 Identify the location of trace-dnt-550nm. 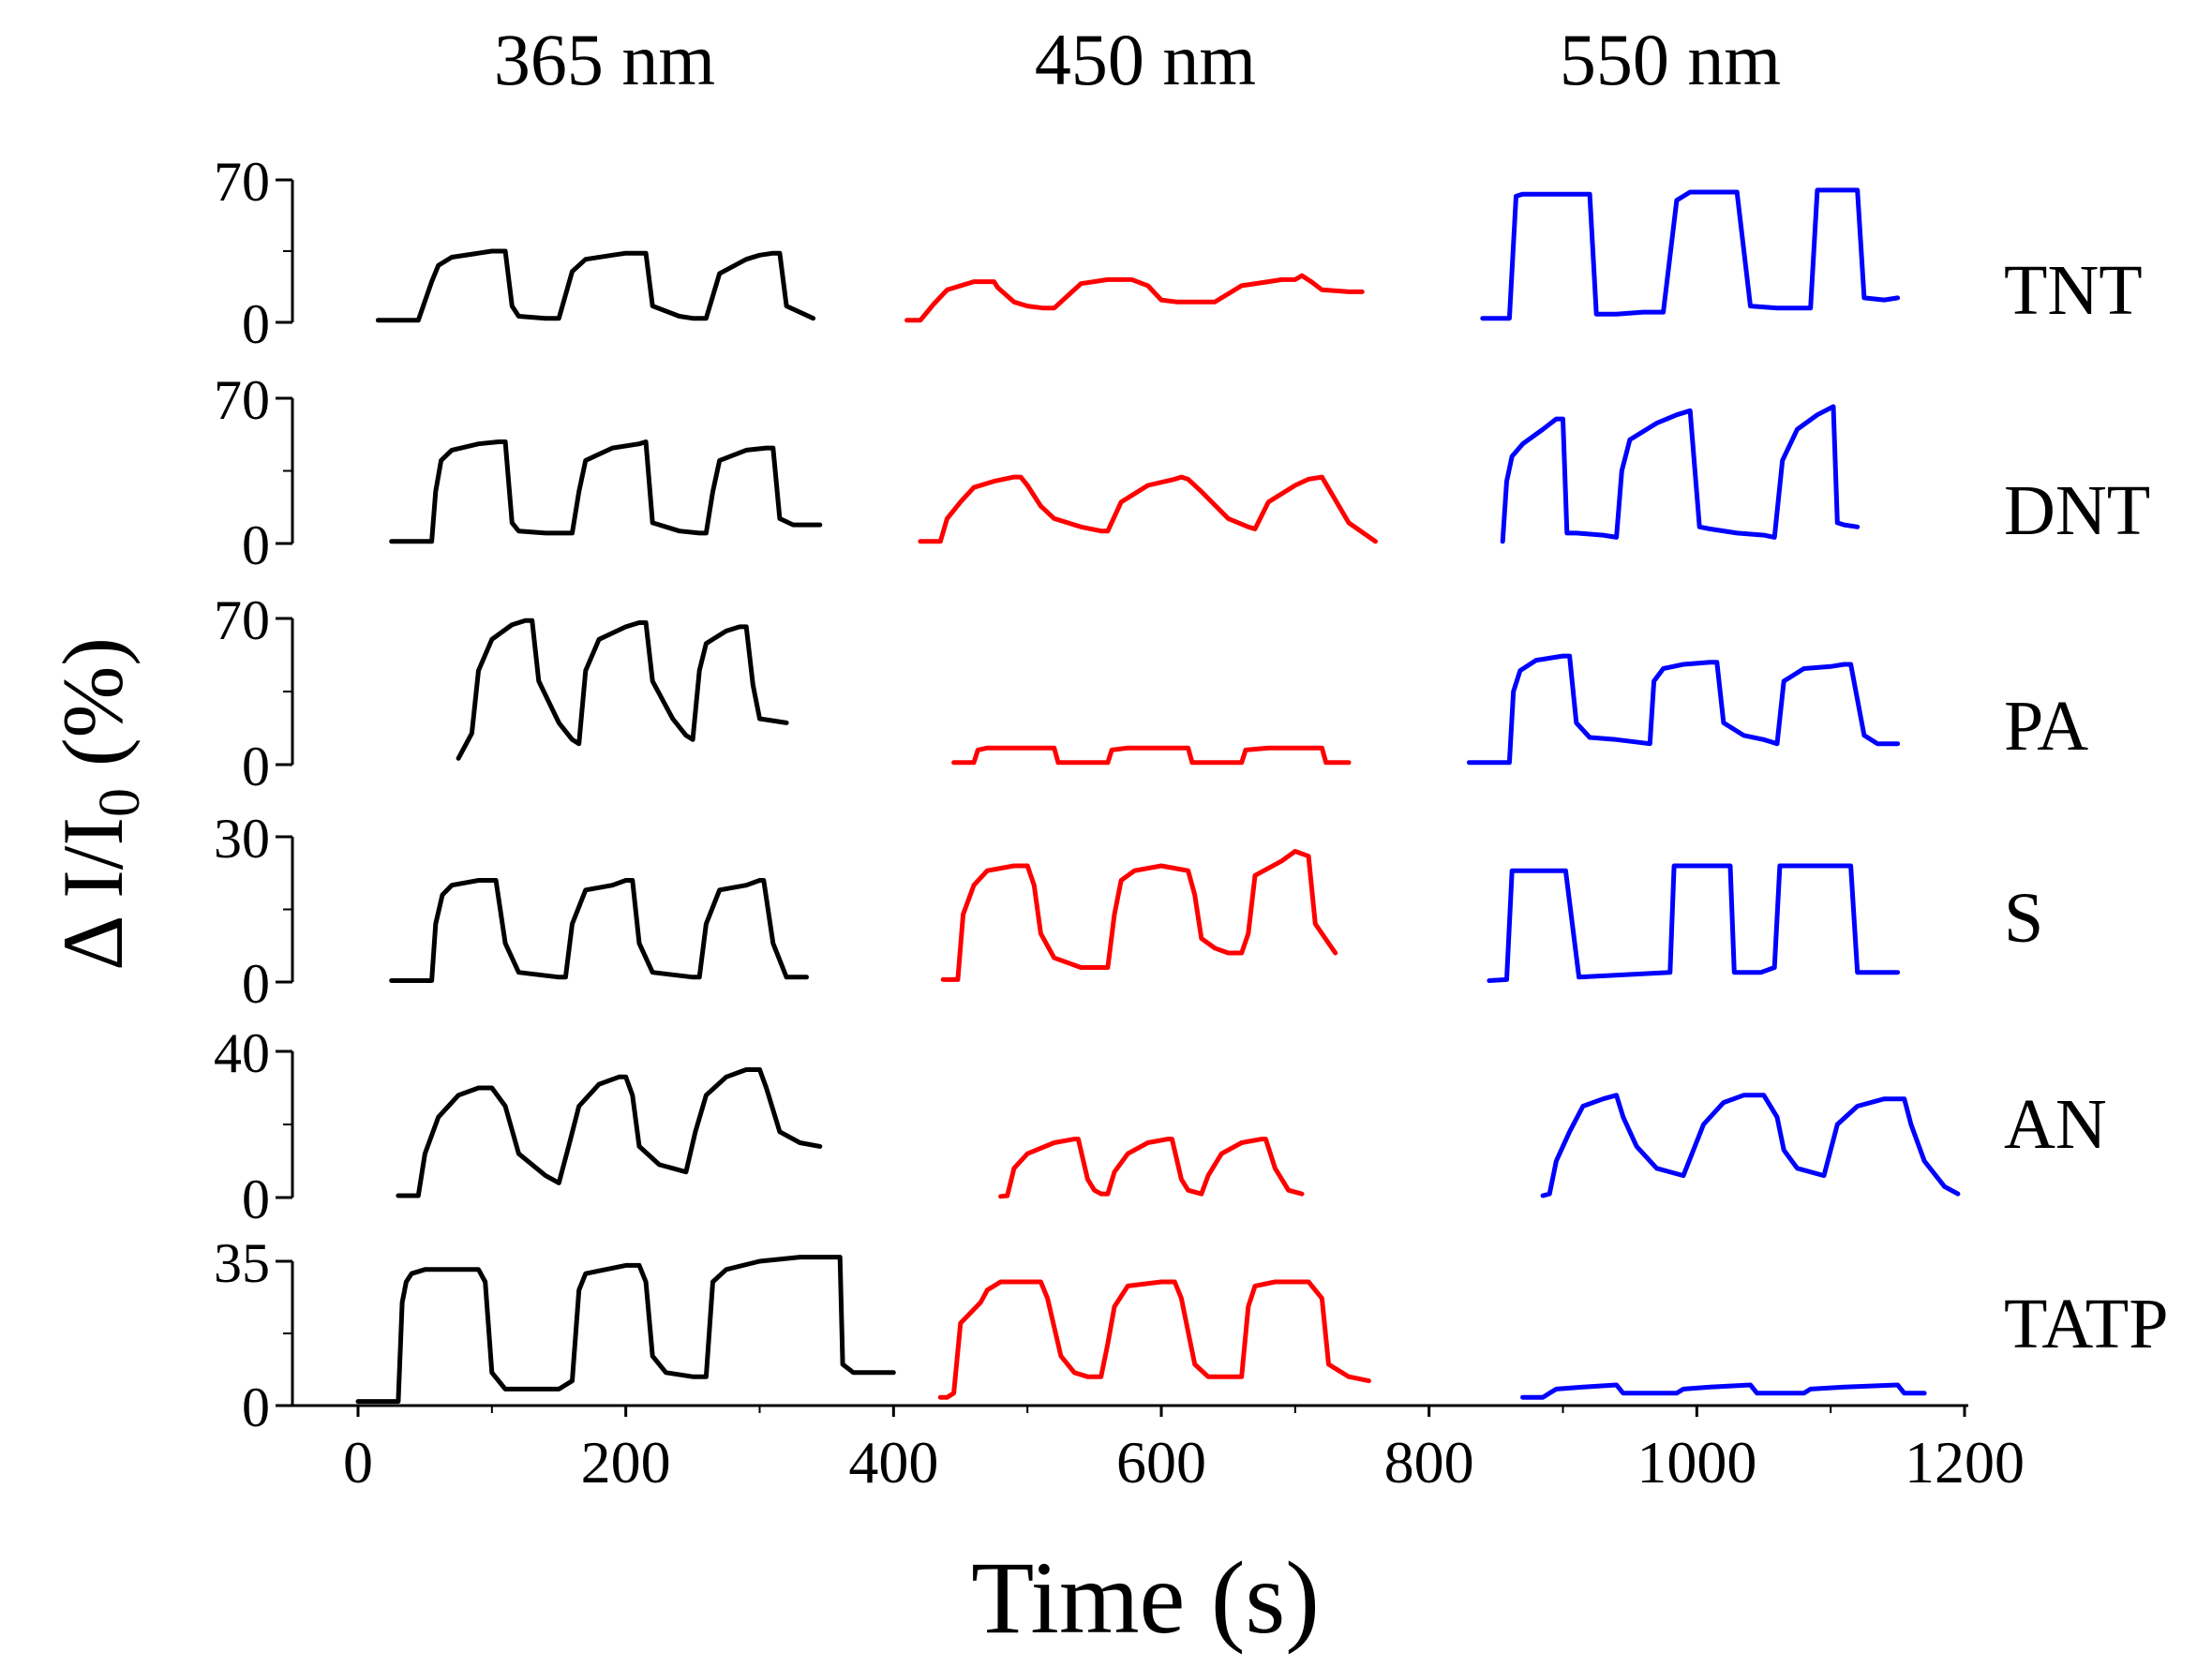
(1680, 474).